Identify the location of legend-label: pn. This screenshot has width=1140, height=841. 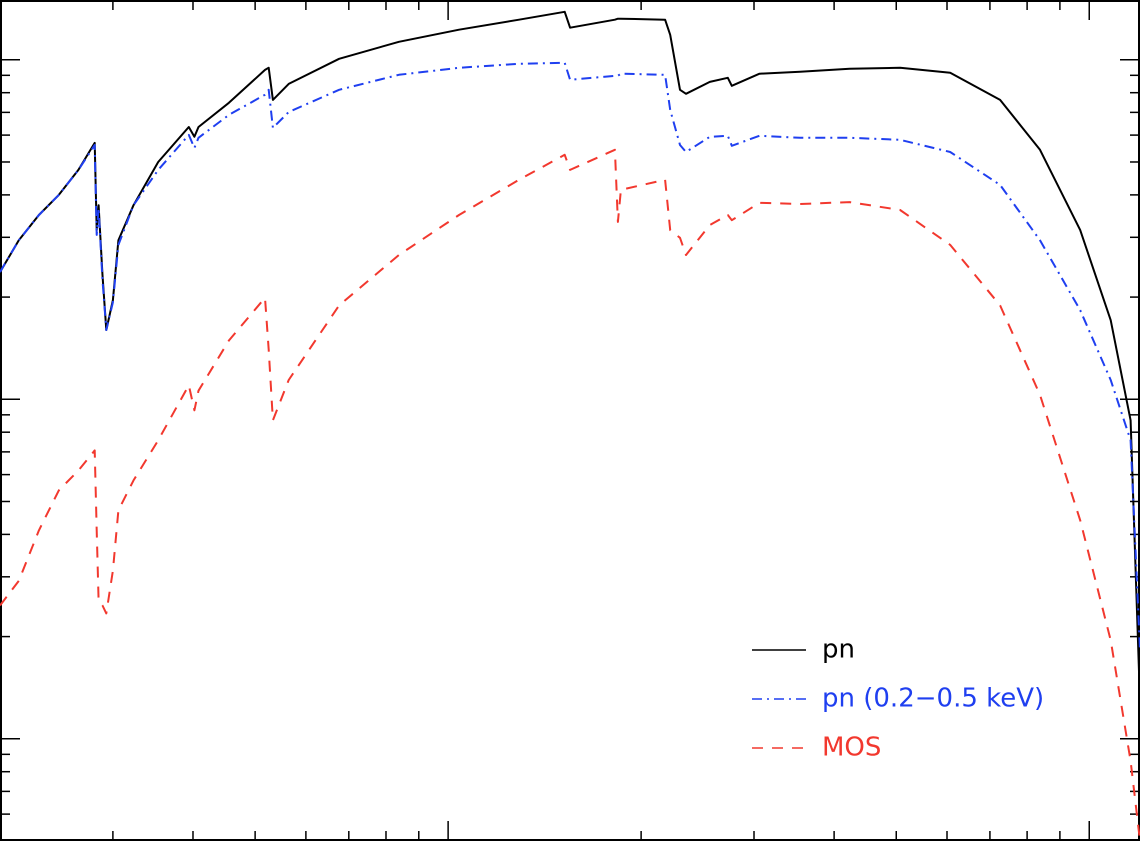
(838, 650).